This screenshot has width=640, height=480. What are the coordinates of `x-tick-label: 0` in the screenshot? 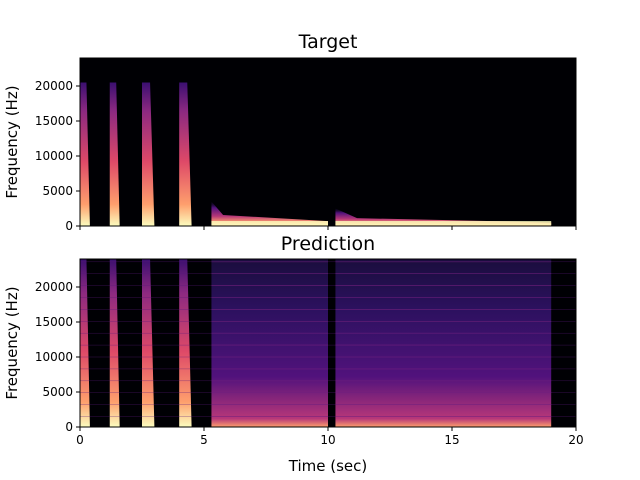 It's located at (80, 440).